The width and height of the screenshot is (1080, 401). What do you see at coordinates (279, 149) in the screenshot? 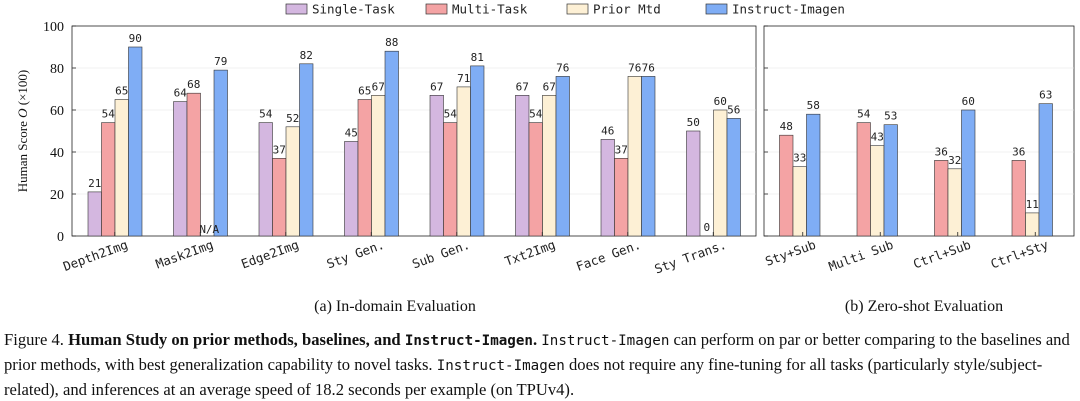
I see `data-label-edge2img-multi-task: 37` at bounding box center [279, 149].